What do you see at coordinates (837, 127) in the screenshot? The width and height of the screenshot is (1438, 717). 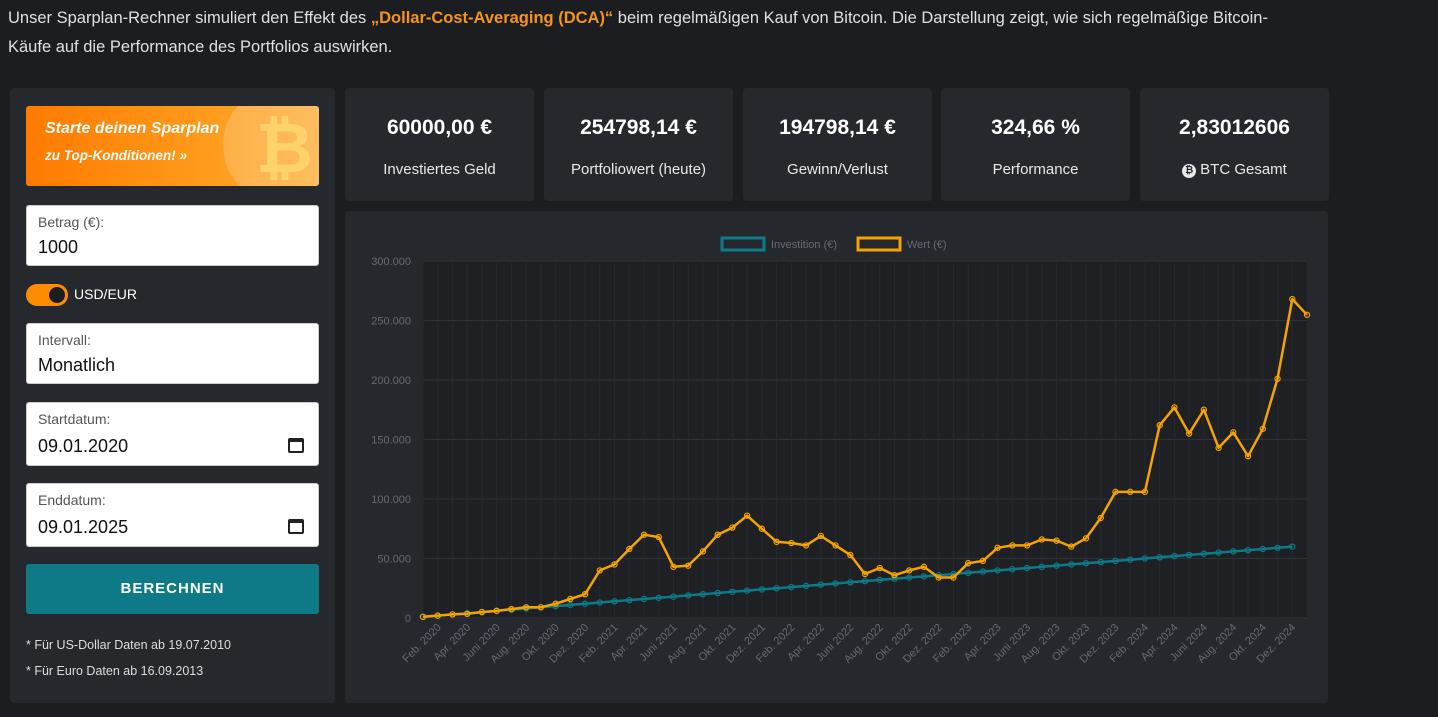 I see `stat-value: 194798,14 €` at bounding box center [837, 127].